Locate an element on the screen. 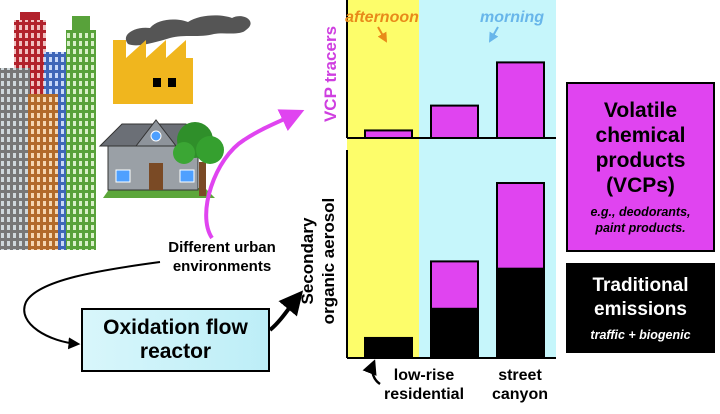  vcp-highlight-arrow is located at coordinates (254, 174).